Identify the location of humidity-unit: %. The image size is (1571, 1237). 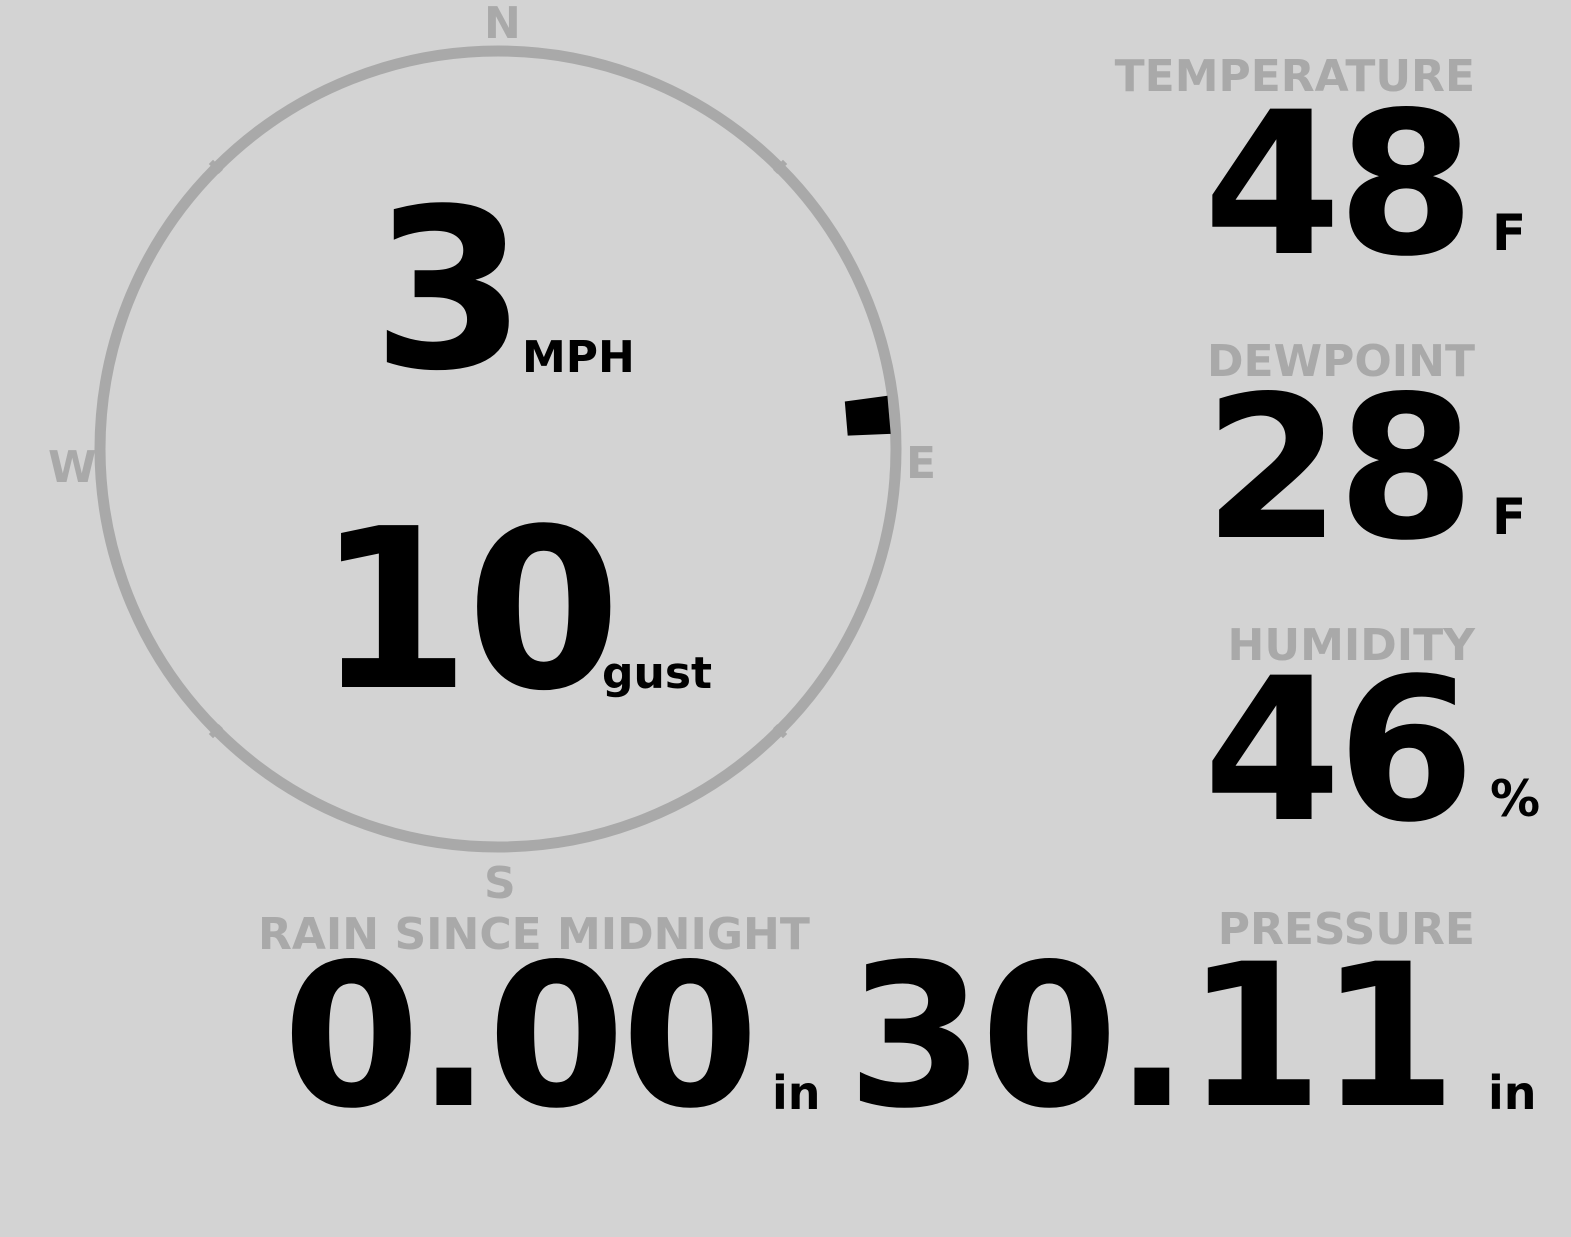
(1515, 799).